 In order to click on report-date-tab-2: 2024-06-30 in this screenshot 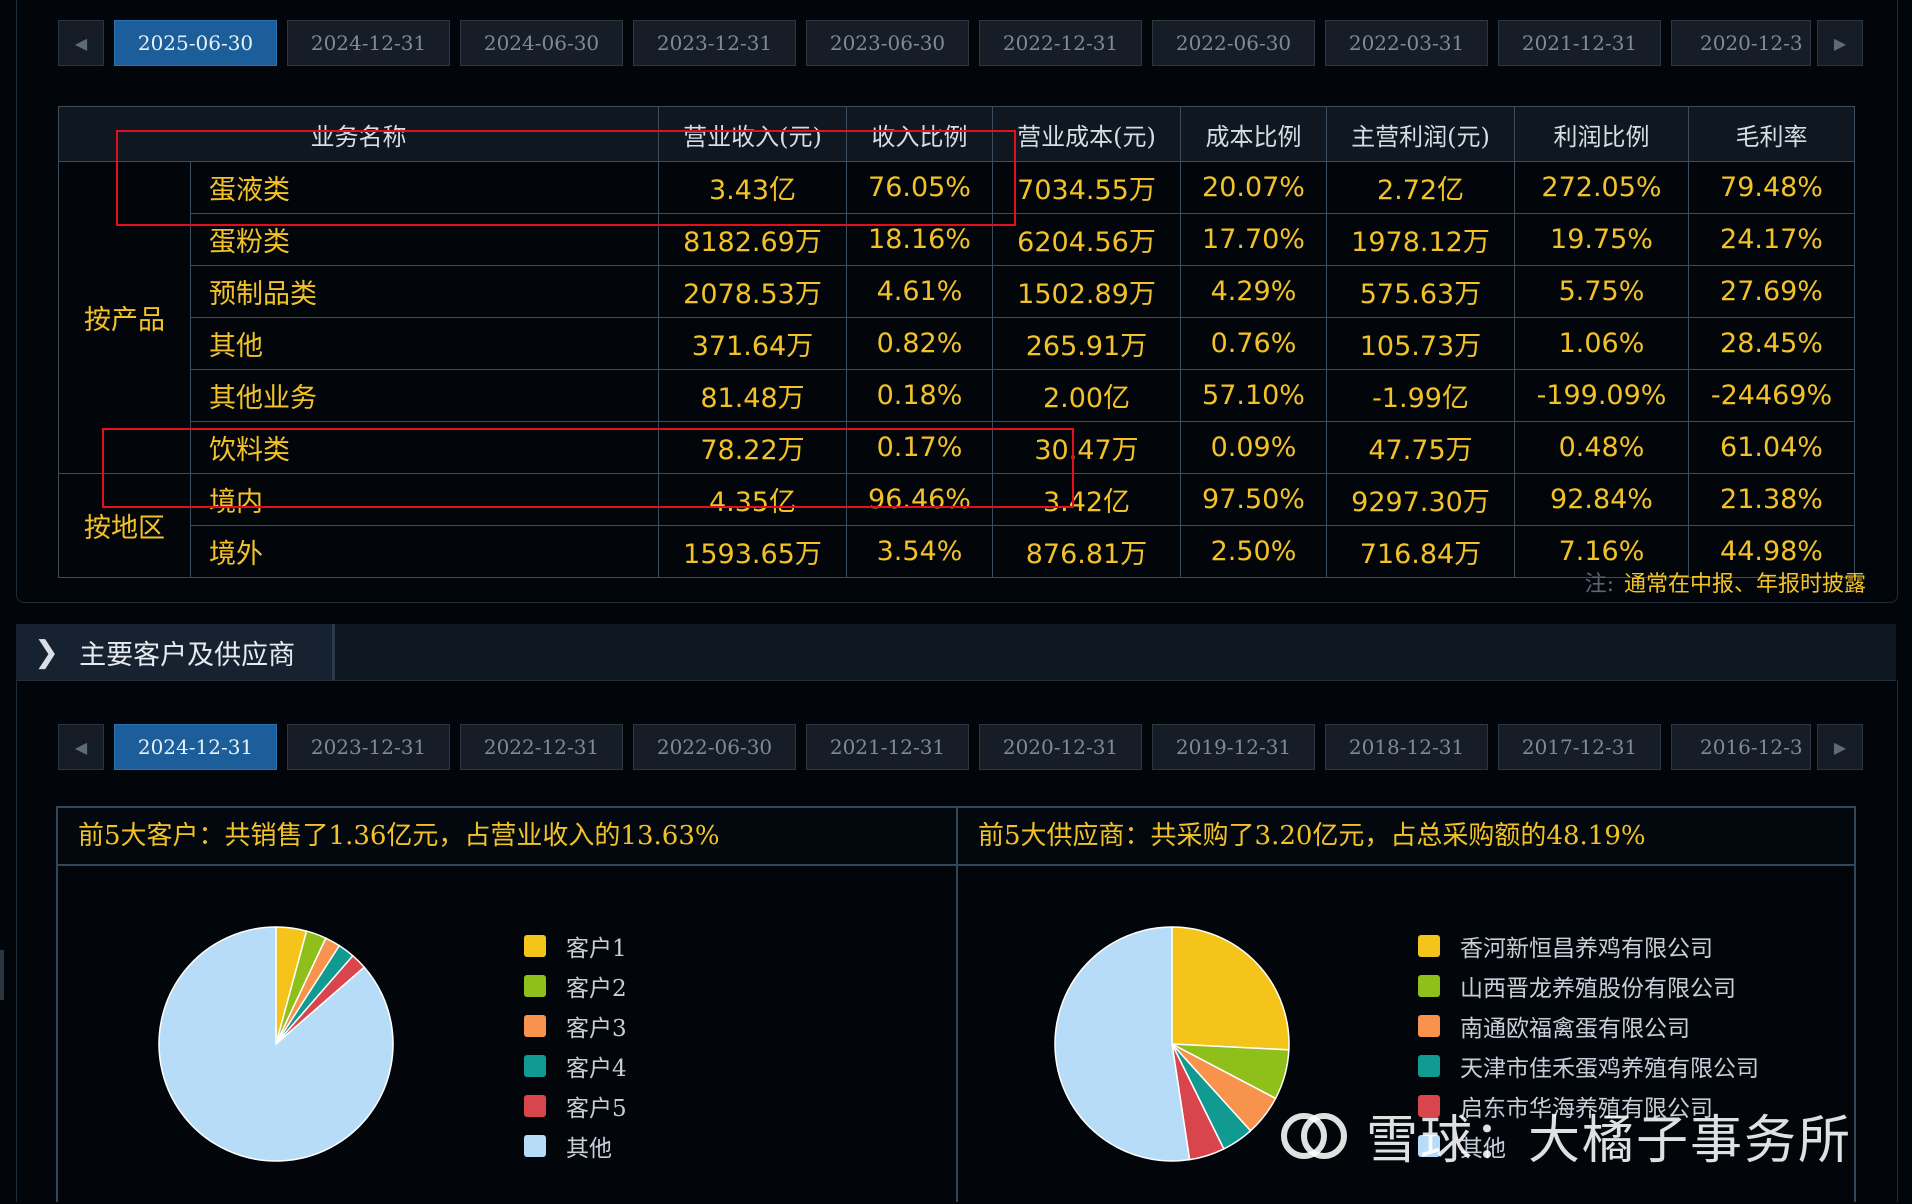, I will do `click(541, 43)`.